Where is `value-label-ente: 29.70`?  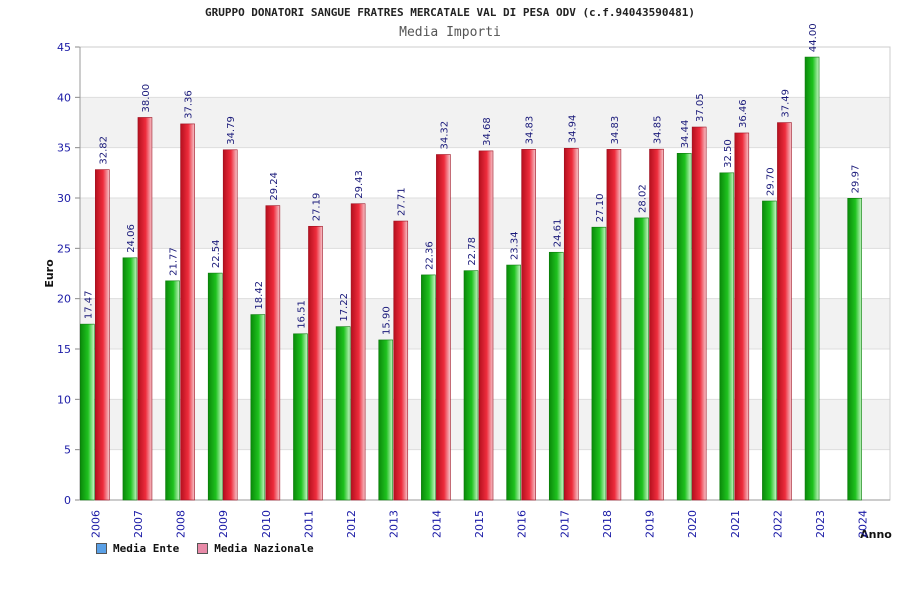 value-label-ente: 29.70 is located at coordinates (770, 181).